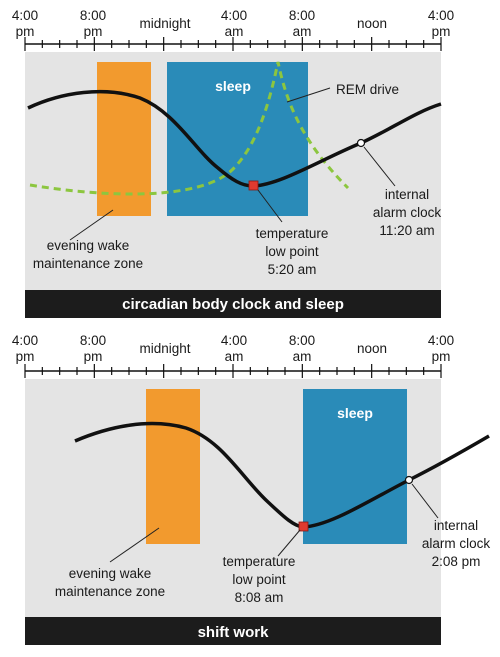  Describe the element at coordinates (259, 597) in the screenshot. I see `temp-low-point-time: 8:08 am` at that location.